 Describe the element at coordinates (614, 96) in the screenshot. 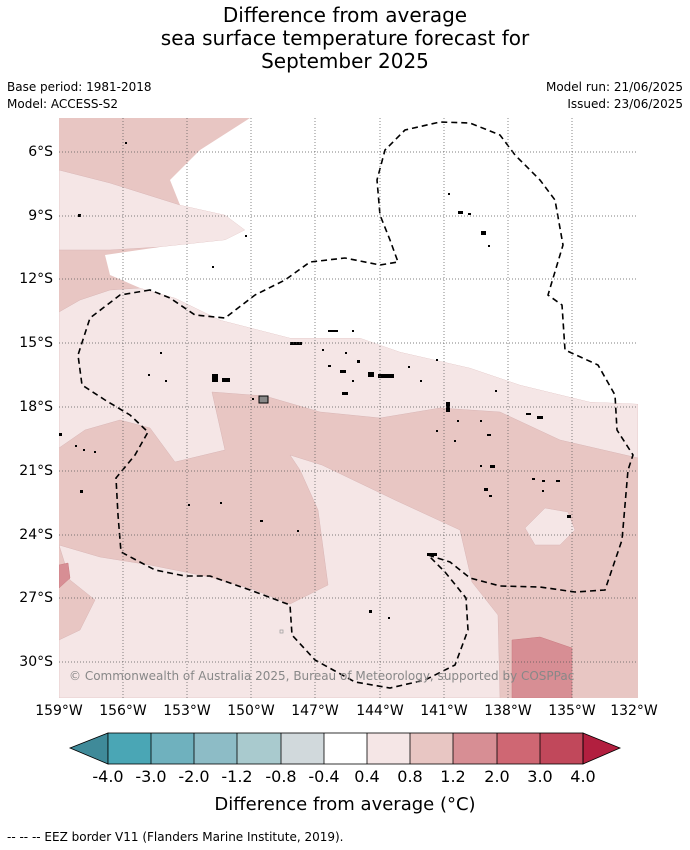

I see `meta-right: Model run: 21/06/2025 Issued: 23/06/2025` at that location.